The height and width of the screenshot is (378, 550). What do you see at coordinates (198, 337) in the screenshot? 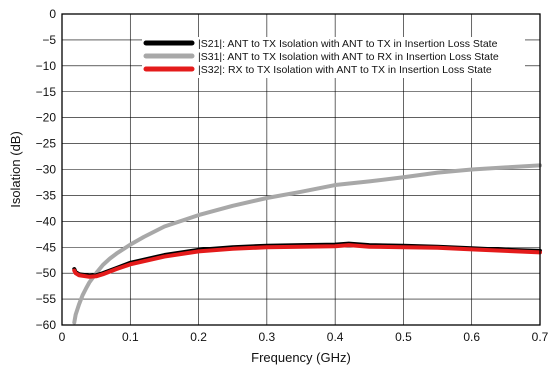
I see `x-tick-label: 0.2` at bounding box center [198, 337].